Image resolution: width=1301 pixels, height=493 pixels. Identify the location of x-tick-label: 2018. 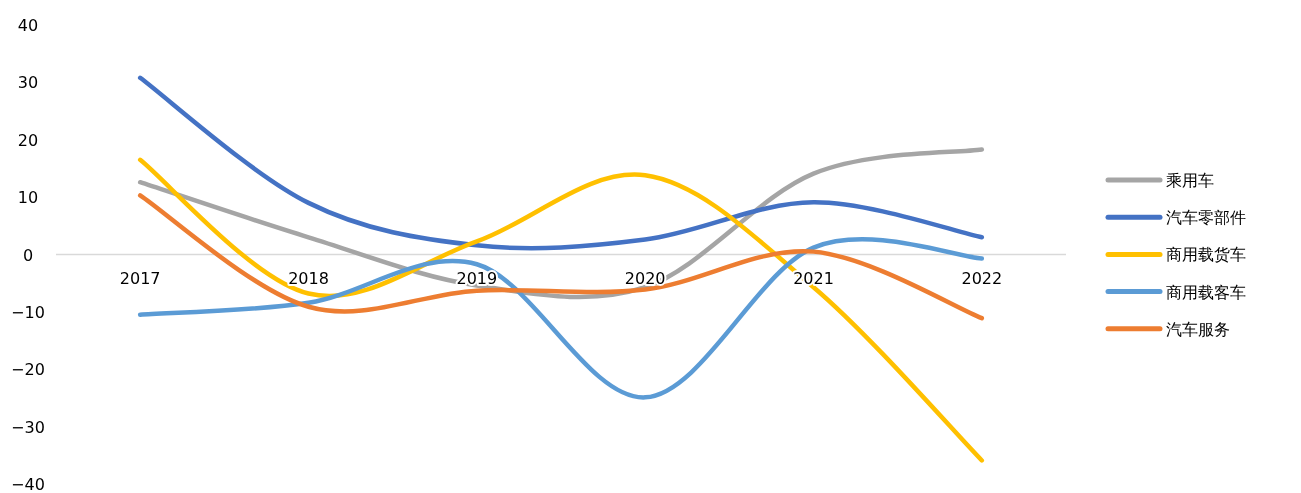
(308, 278).